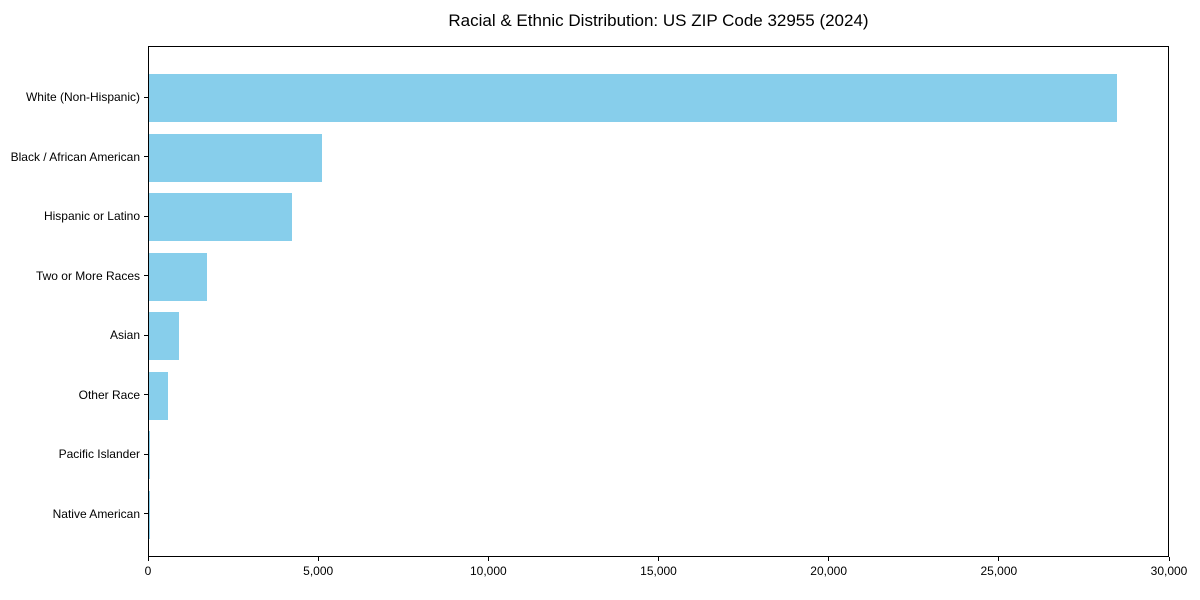  What do you see at coordinates (158, 395) in the screenshot?
I see `bar-other-race` at bounding box center [158, 395].